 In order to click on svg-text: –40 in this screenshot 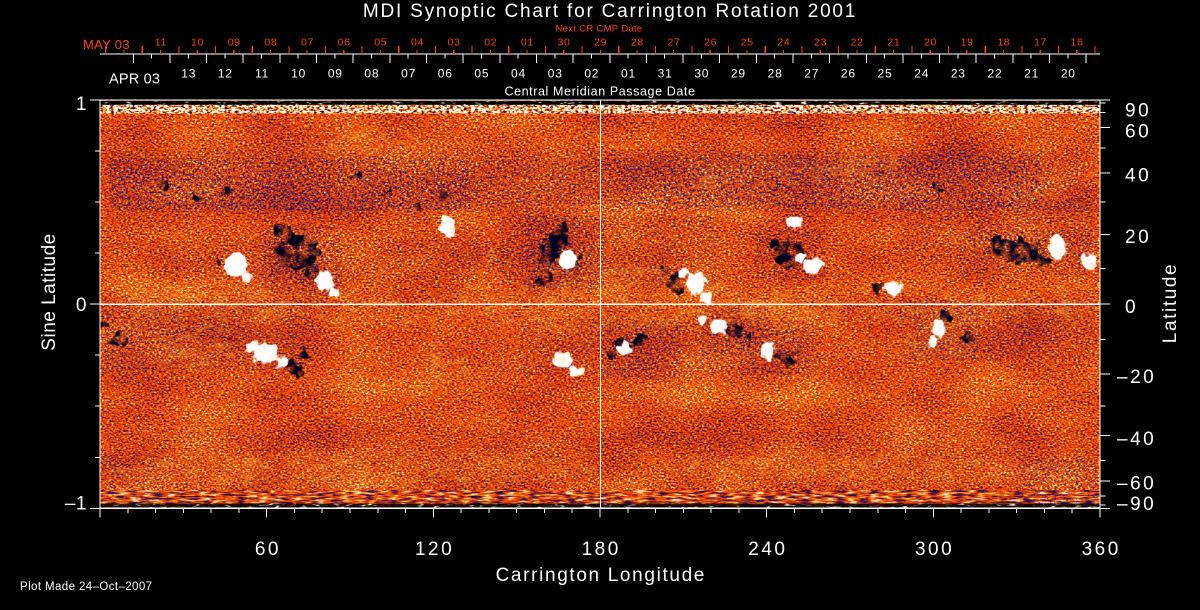, I will do `click(1136, 439)`.